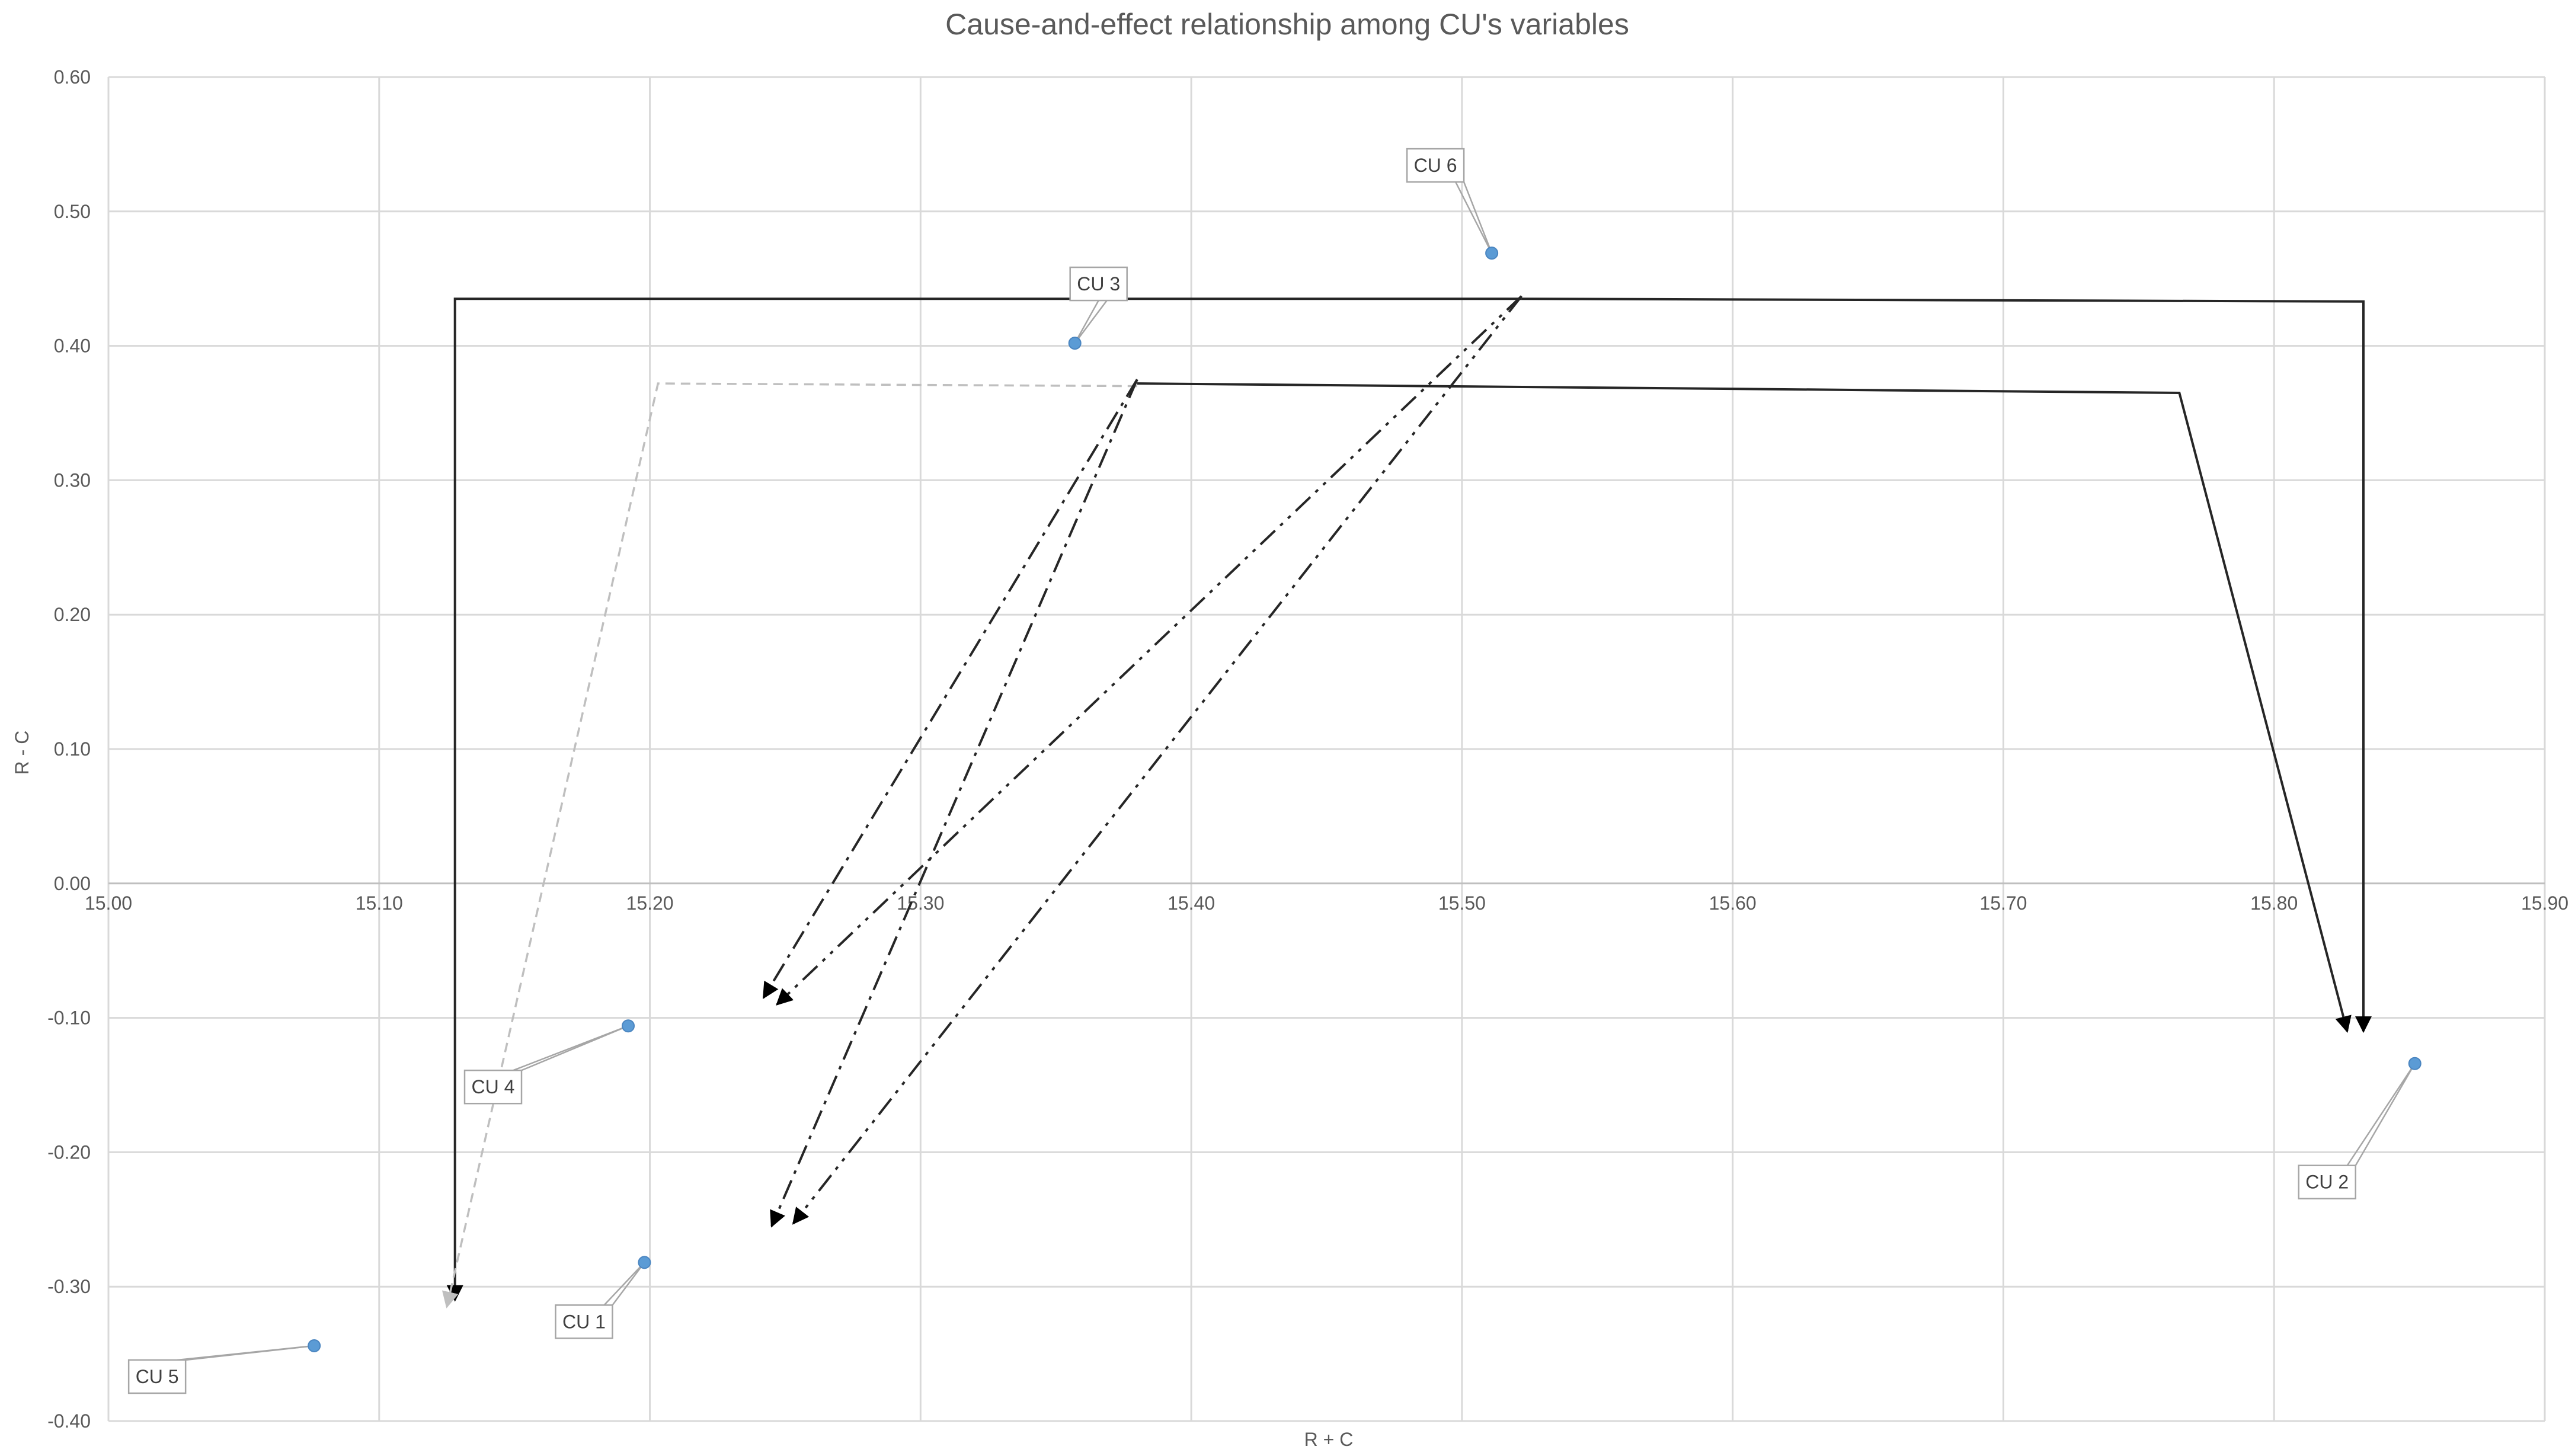  I want to click on x-tick-label: 15.50, so click(1462, 903).